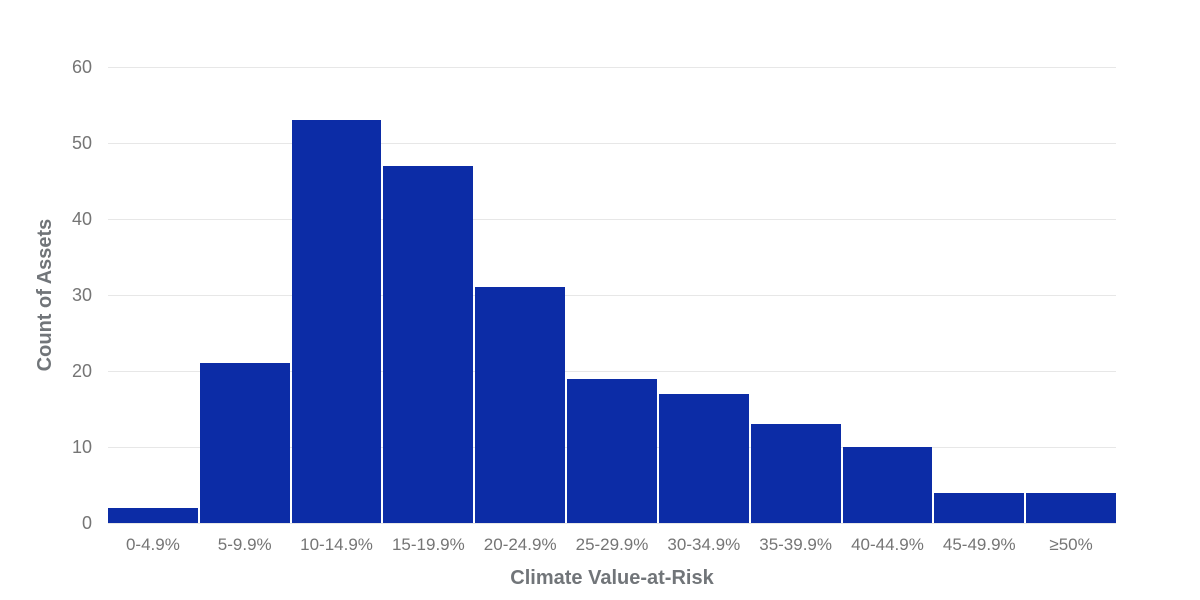 The width and height of the screenshot is (1200, 600). Describe the element at coordinates (1071, 544) in the screenshot. I see `x-tick-label-≥50%: ≥50%` at that location.